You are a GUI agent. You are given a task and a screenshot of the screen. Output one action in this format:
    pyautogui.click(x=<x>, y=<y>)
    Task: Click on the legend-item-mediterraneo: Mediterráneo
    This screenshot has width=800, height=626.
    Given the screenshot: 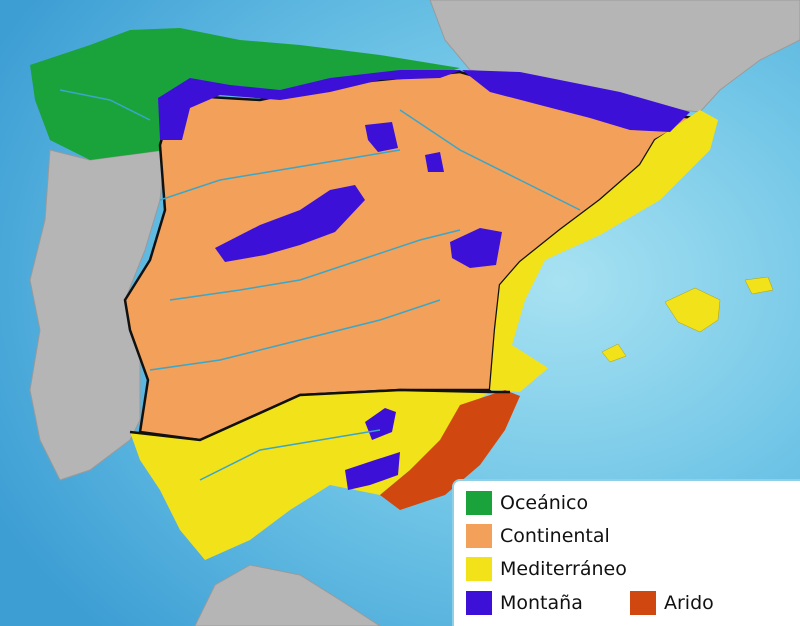 What is the action you would take?
    pyautogui.click(x=546, y=569)
    